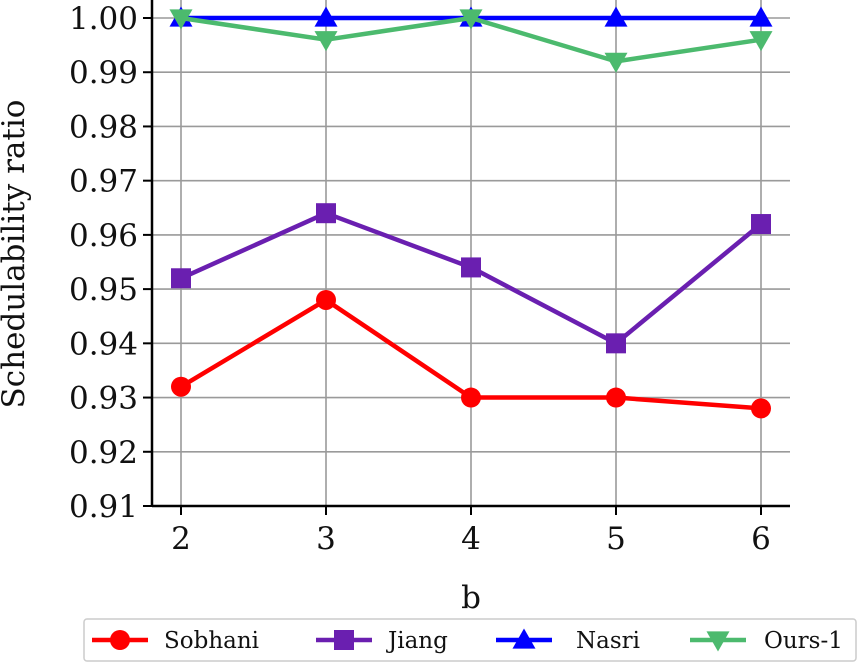 The image size is (857, 663). What do you see at coordinates (103, 453) in the screenshot?
I see `y-tick-label: 0.92` at bounding box center [103, 453].